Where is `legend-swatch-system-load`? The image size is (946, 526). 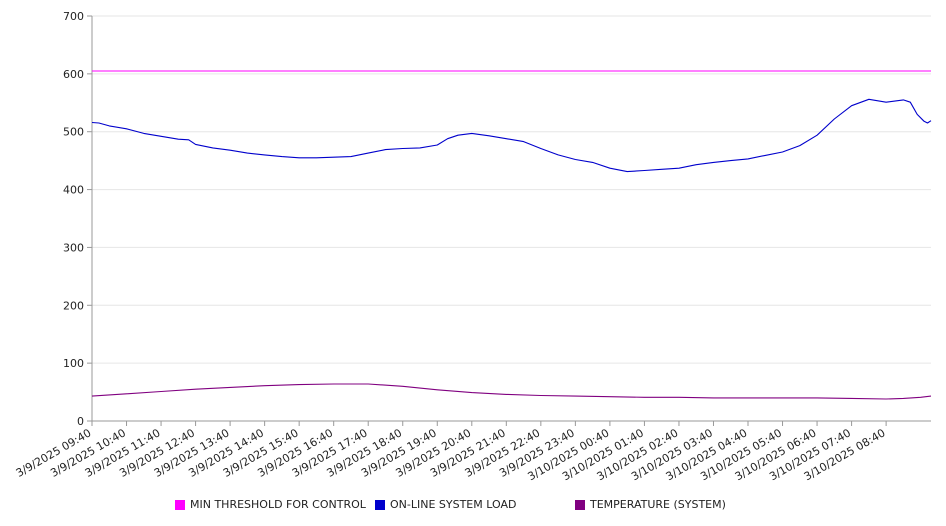
legend-swatch-system-load is located at coordinates (380, 504).